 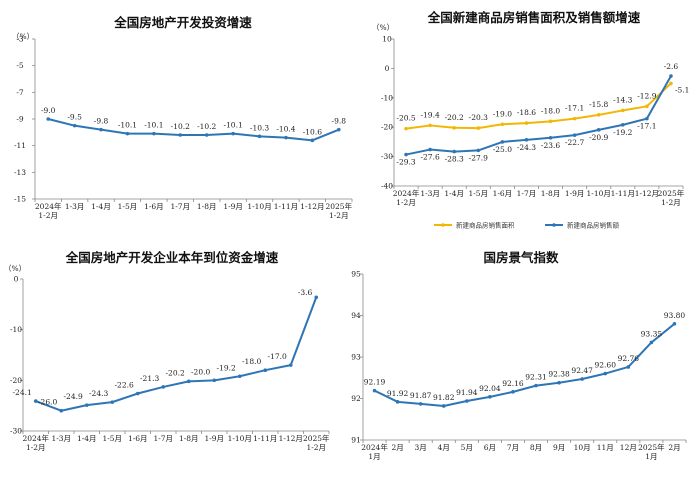 I want to click on x-tick-label: 11月, so click(x=605, y=447).